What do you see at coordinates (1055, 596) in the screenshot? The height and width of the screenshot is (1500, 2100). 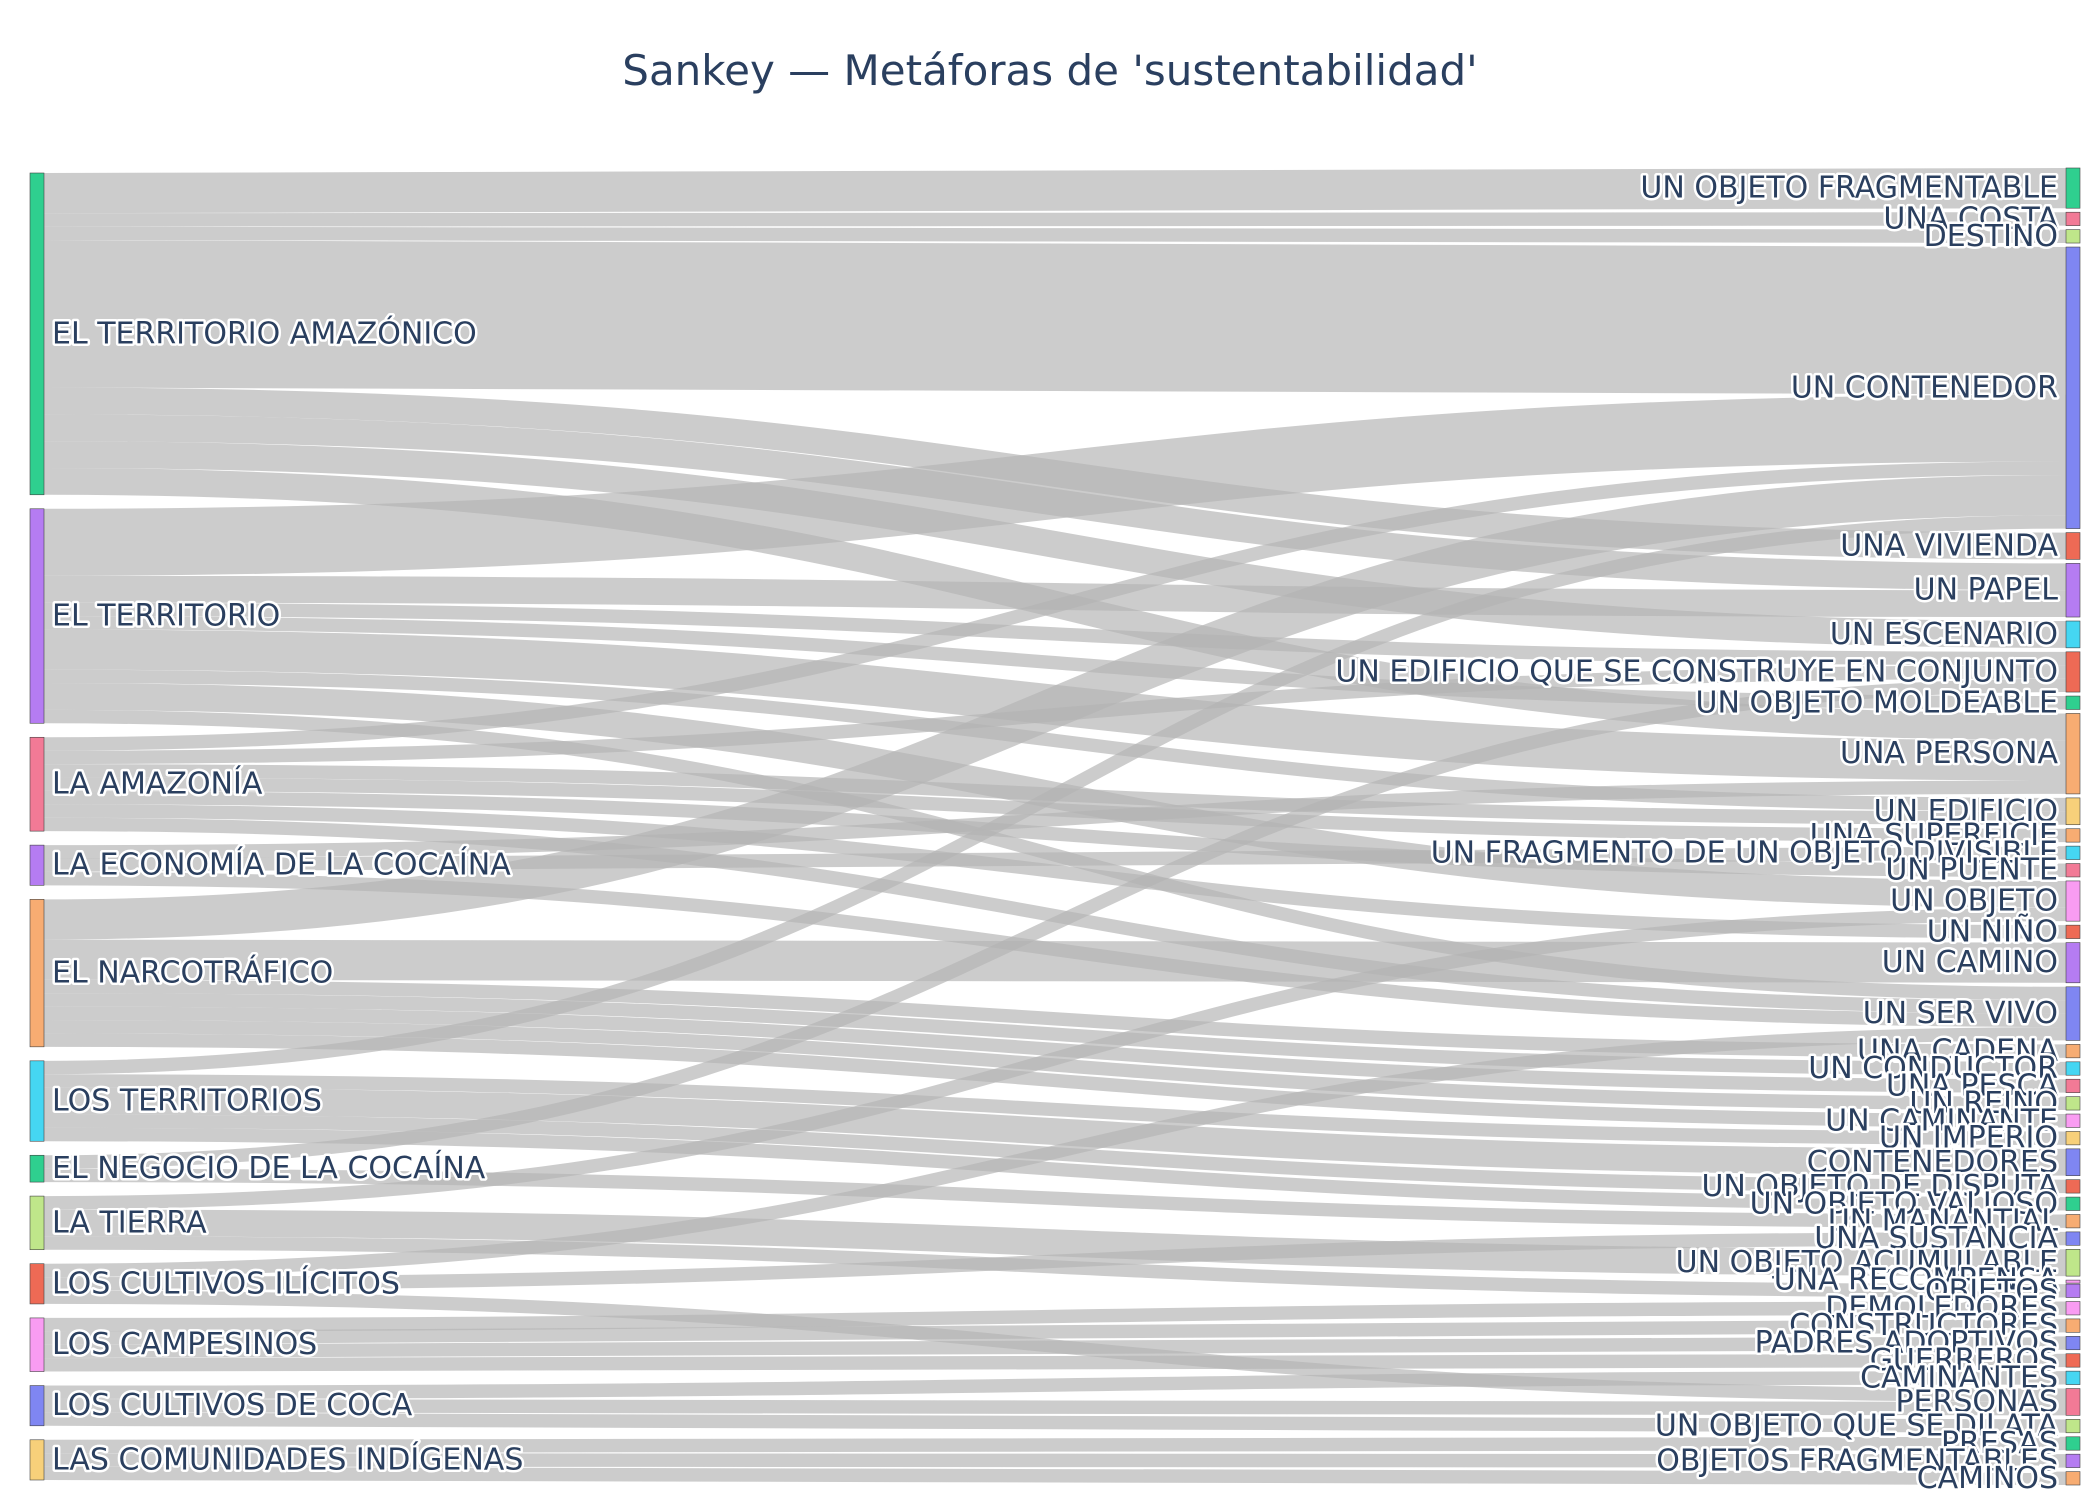 I see `link-el-territorio-to-un-papel` at bounding box center [1055, 596].